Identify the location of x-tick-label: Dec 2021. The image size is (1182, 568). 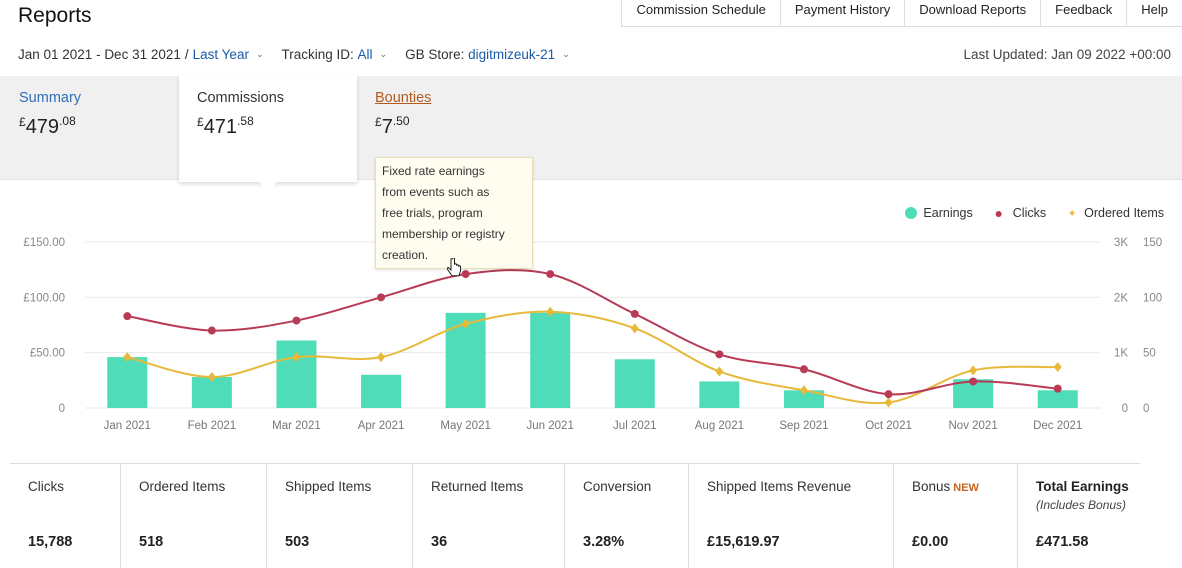
(1057, 426).